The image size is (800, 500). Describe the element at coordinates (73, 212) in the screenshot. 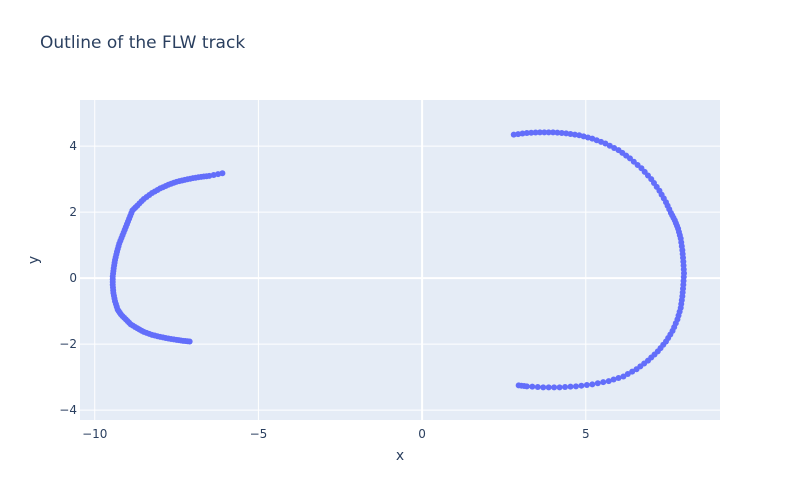

I see `y-tick-label: 2` at that location.